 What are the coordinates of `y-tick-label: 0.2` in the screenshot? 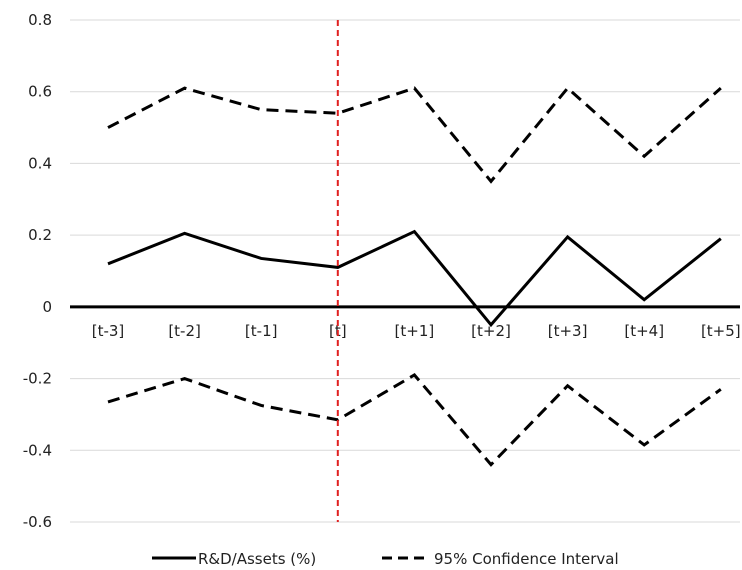 It's located at (40, 235).